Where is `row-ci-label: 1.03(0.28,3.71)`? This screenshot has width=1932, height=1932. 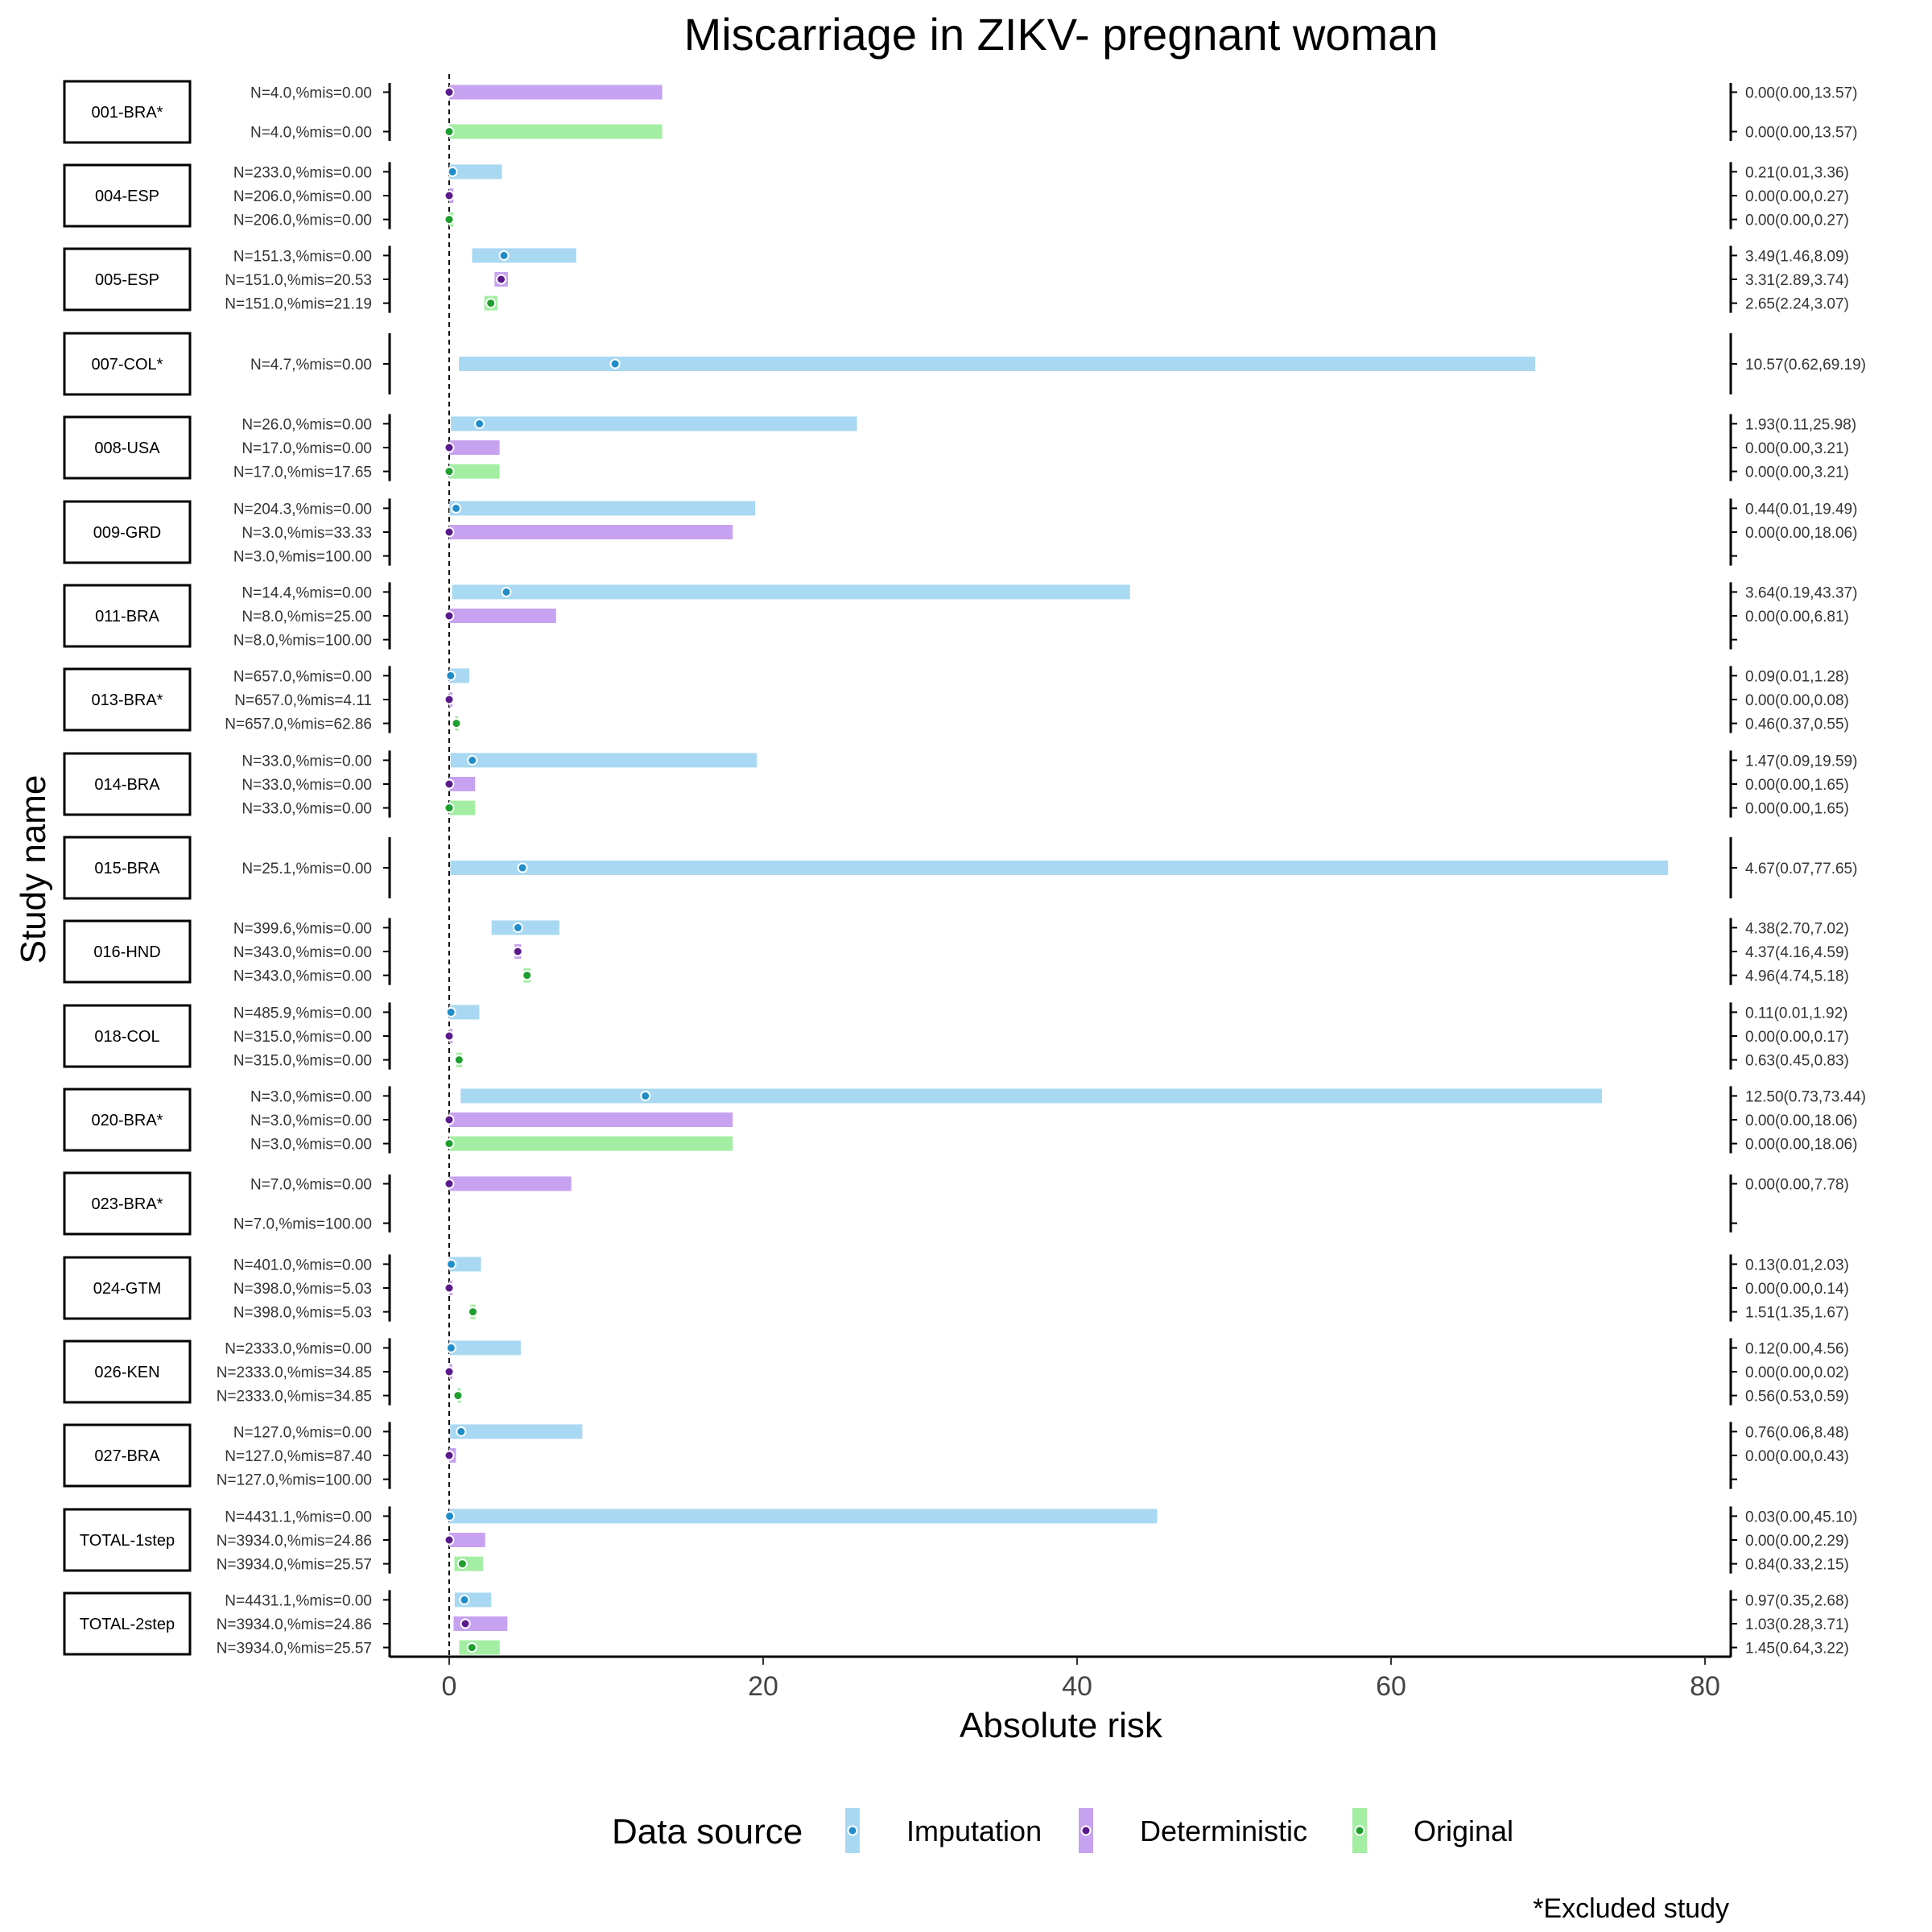 row-ci-label: 1.03(0.28,3.71) is located at coordinates (1797, 1624).